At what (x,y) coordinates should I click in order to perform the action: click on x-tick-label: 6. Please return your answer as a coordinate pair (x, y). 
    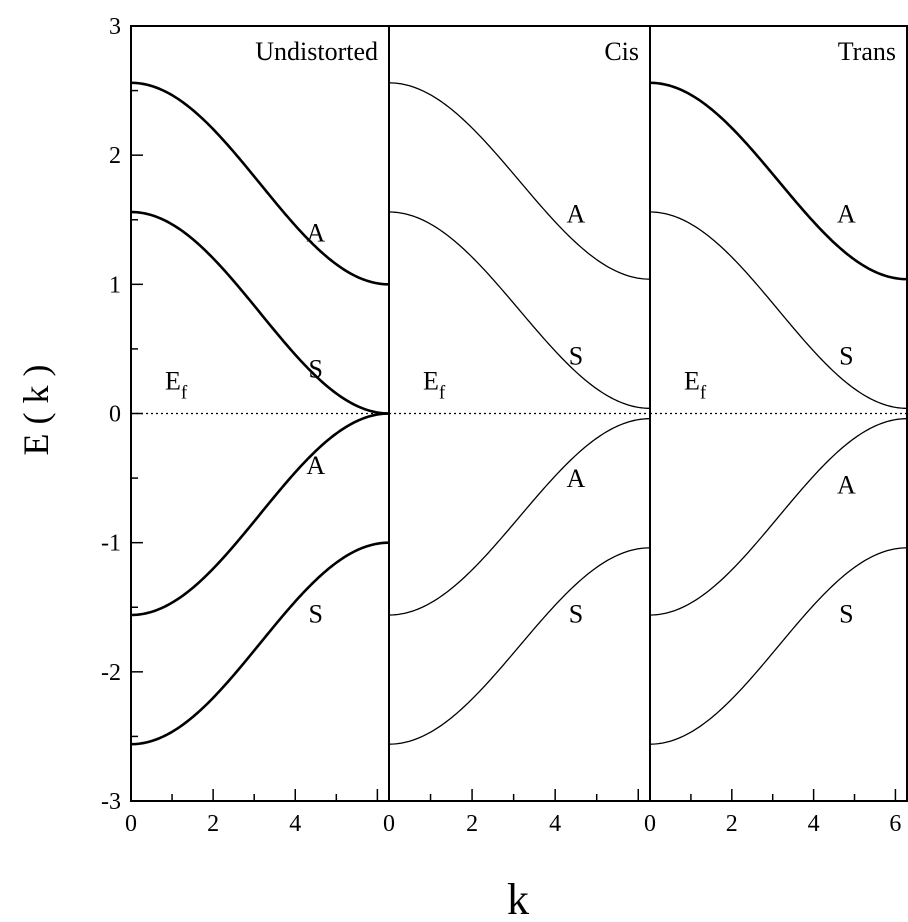
    Looking at the image, I should click on (895, 824).